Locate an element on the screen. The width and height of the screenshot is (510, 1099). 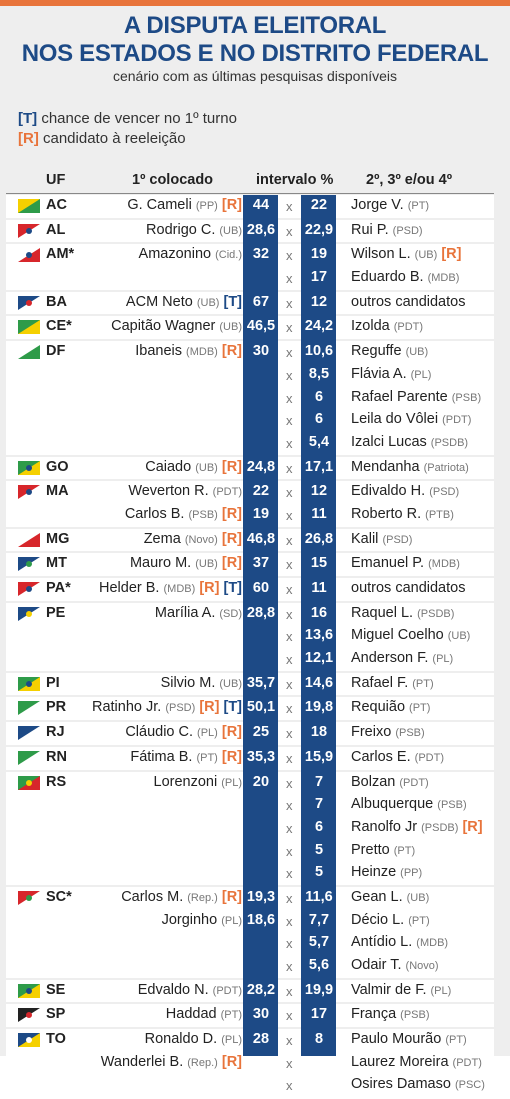
table-row: Odair T. (Novo) is located at coordinates (250, 966).